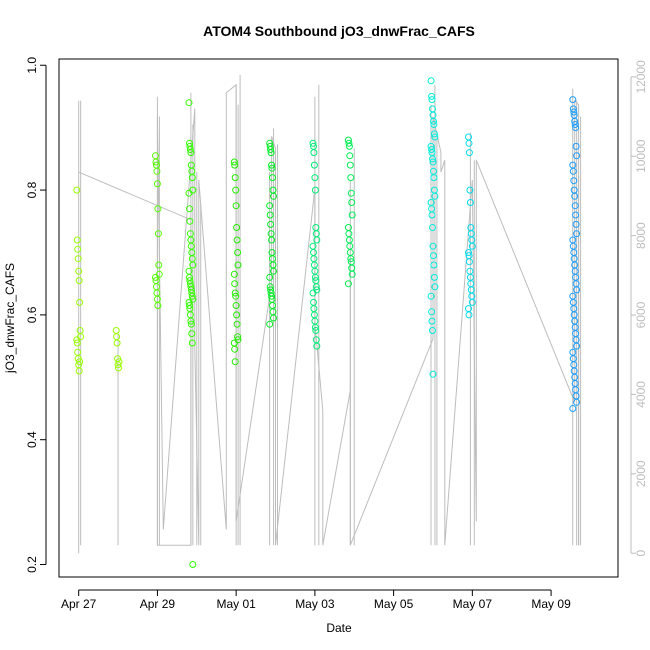  What do you see at coordinates (641, 473) in the screenshot?
I see `y2-tick-label: 2000` at bounding box center [641, 473].